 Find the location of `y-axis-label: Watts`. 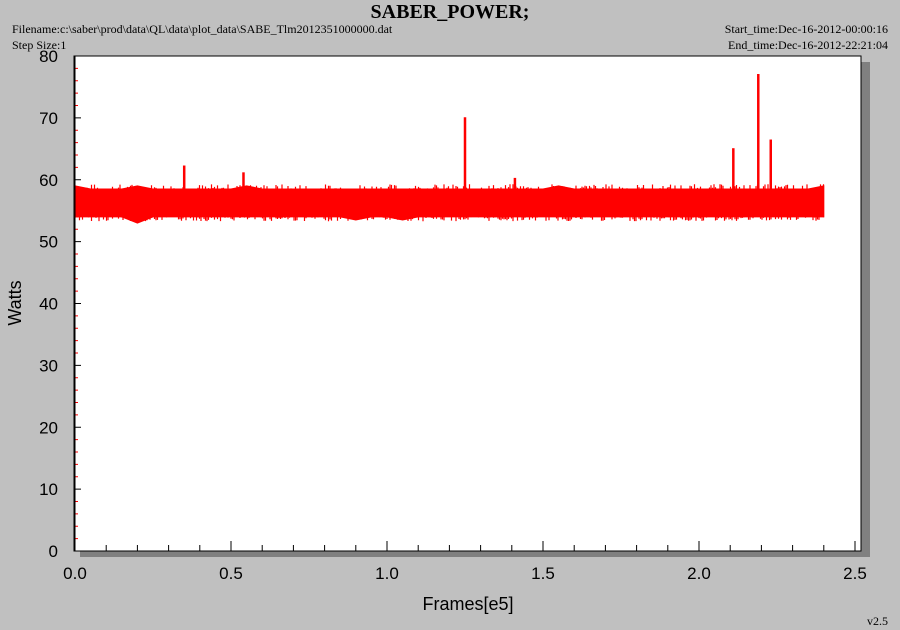

y-axis-label: Watts is located at coordinates (15, 302).